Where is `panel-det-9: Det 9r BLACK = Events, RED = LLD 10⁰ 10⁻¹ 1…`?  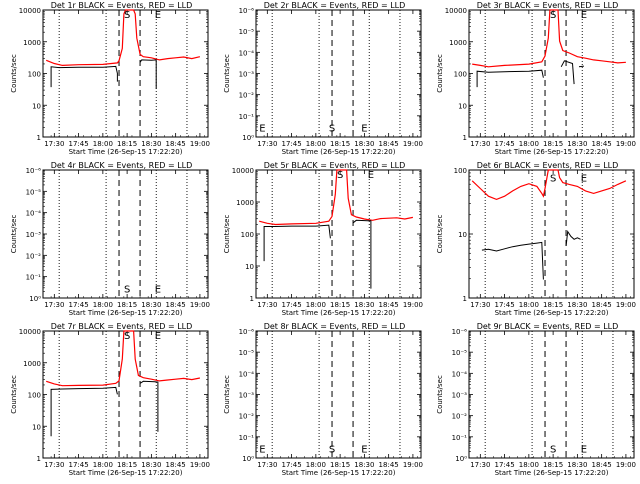 panel-det-9: Det 9r BLACK = Events, RED = LLD 10⁰ 10⁻¹ 1… is located at coordinates (536, 399).